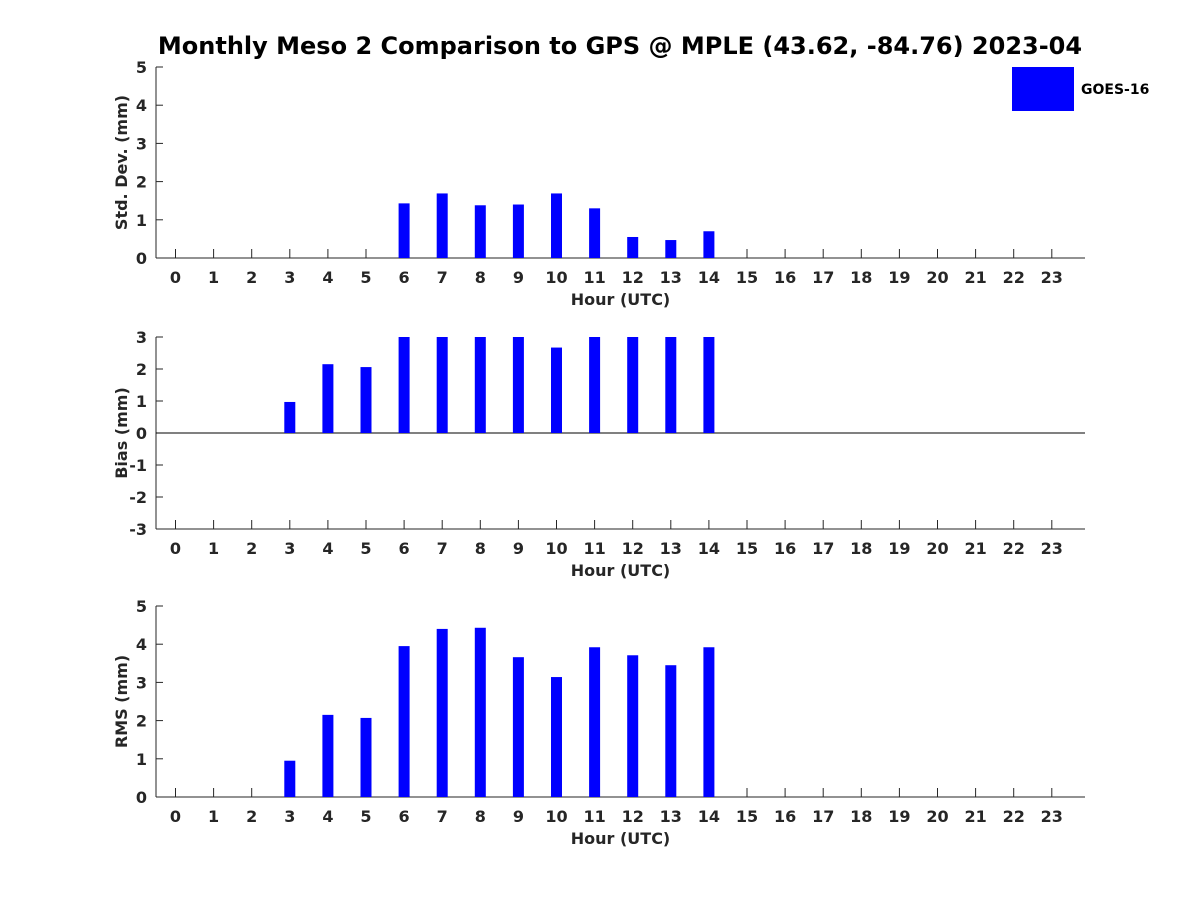  What do you see at coordinates (1043, 89) in the screenshot?
I see `legend-swatch` at bounding box center [1043, 89].